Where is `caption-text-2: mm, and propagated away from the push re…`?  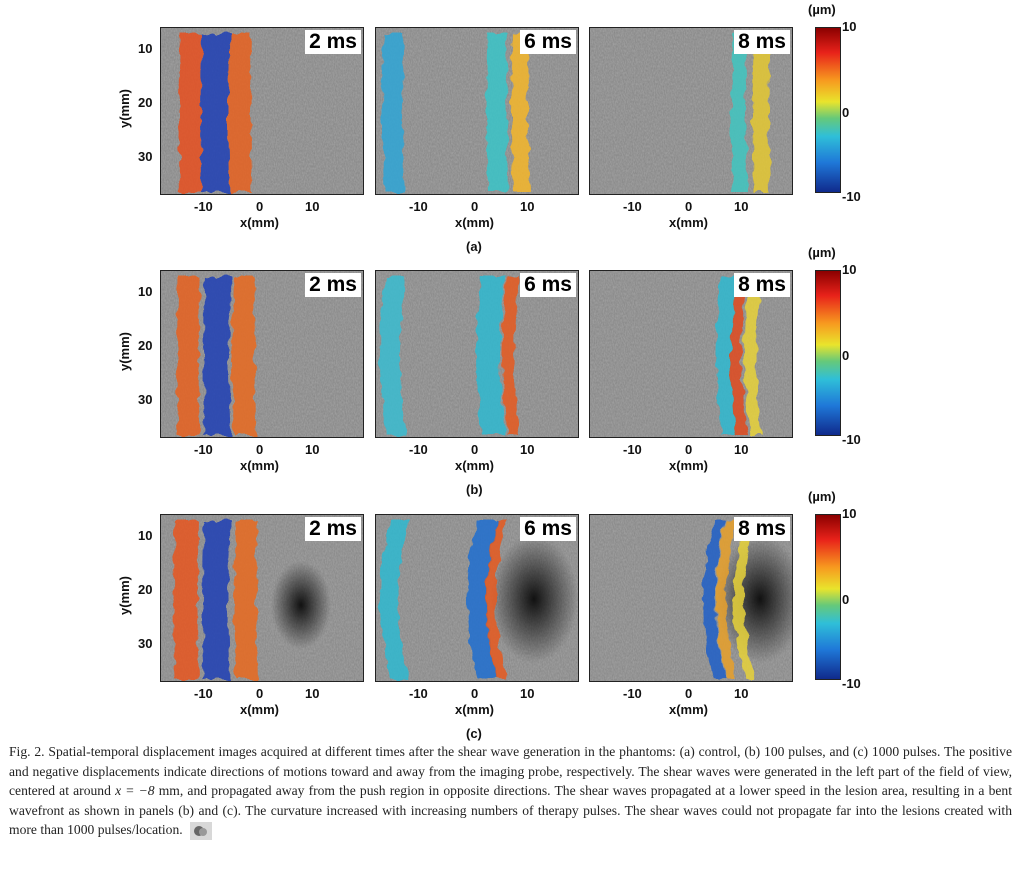
caption-text-2: mm, and propagated away from the push re… is located at coordinates (510, 810).